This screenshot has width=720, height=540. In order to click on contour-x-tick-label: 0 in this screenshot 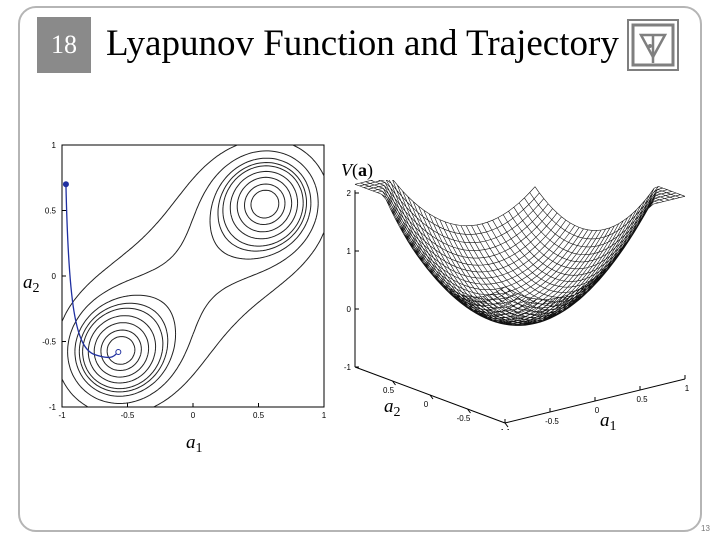, I will do `click(193, 415)`.